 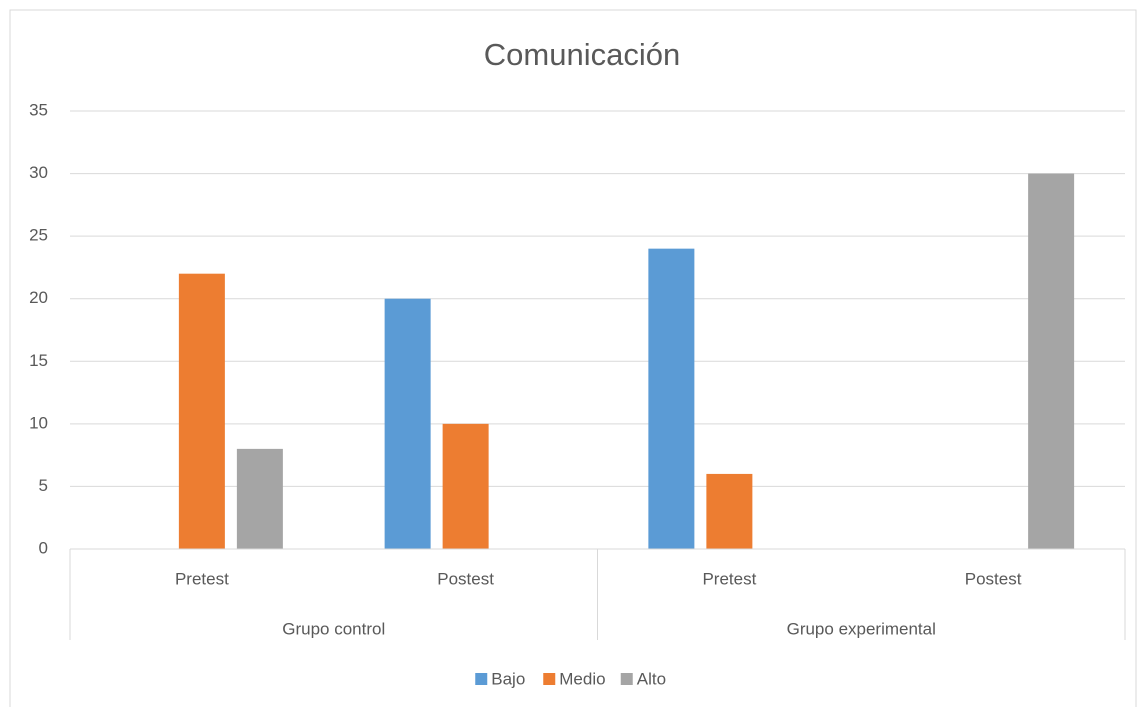 What do you see at coordinates (43, 547) in the screenshot?
I see `y-tick-label: 0` at bounding box center [43, 547].